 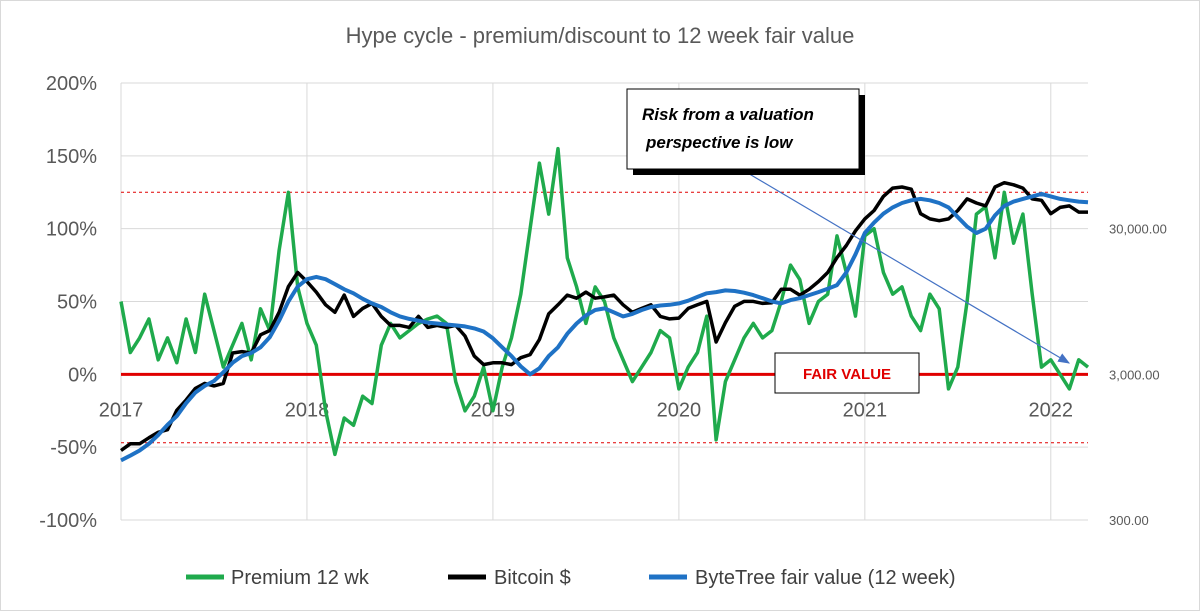 I want to click on left-axis-ticks: 200% 150% 100% 50% 0% -50% -100%, so click(x=68, y=302).